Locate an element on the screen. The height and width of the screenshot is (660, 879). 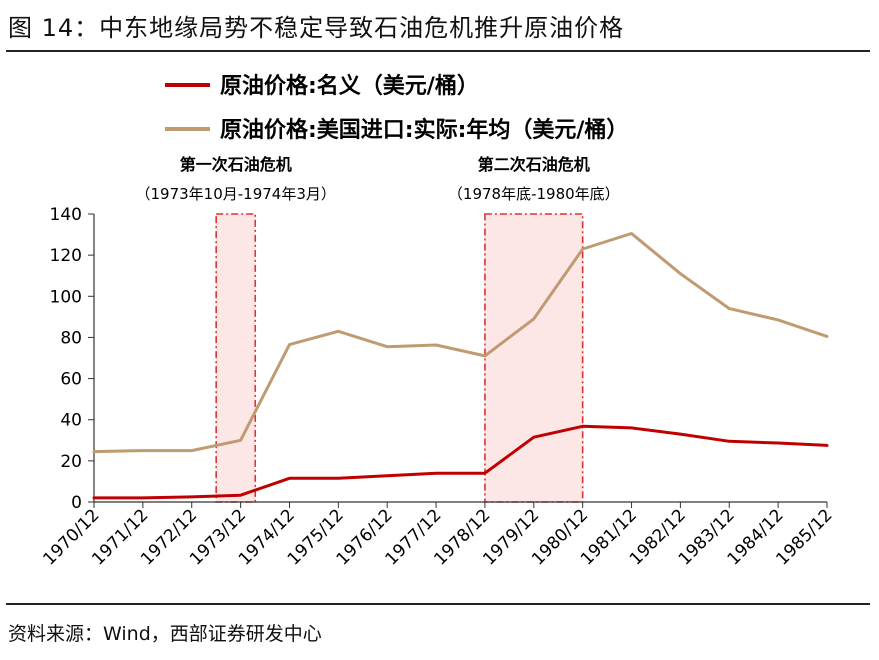
crisis-title-2: 第二次石油危机 is located at coordinates (534, 164).